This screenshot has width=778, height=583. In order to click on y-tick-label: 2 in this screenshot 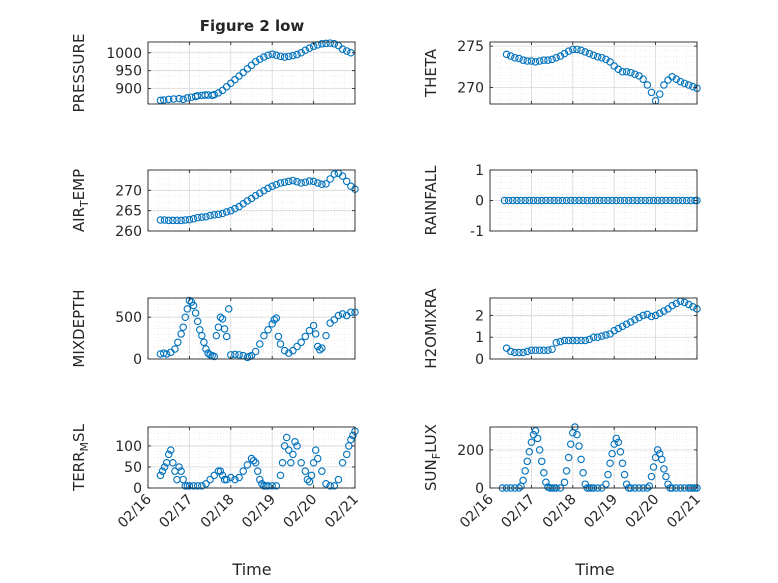, I will do `click(479, 316)`.